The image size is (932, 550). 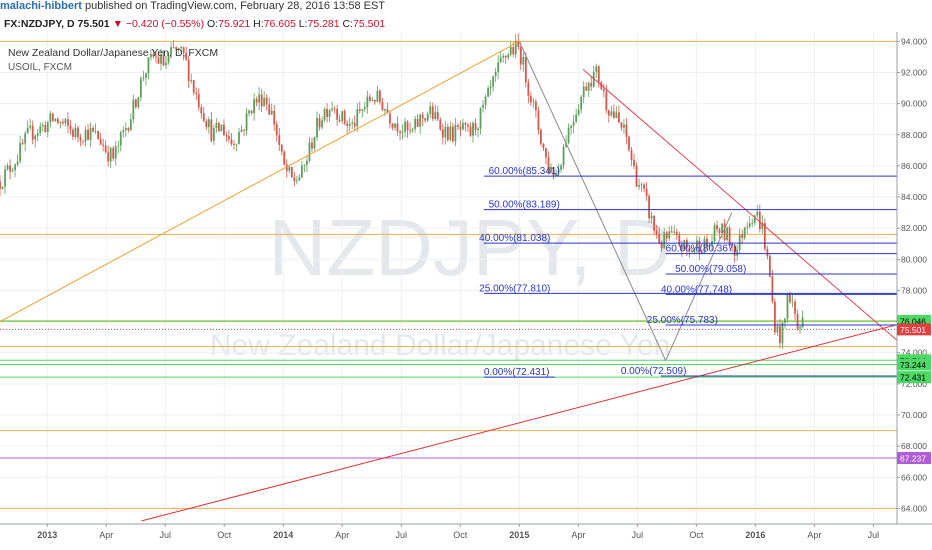 What do you see at coordinates (913, 321) in the screenshot?
I see `price-tag-label: 76.046` at bounding box center [913, 321].